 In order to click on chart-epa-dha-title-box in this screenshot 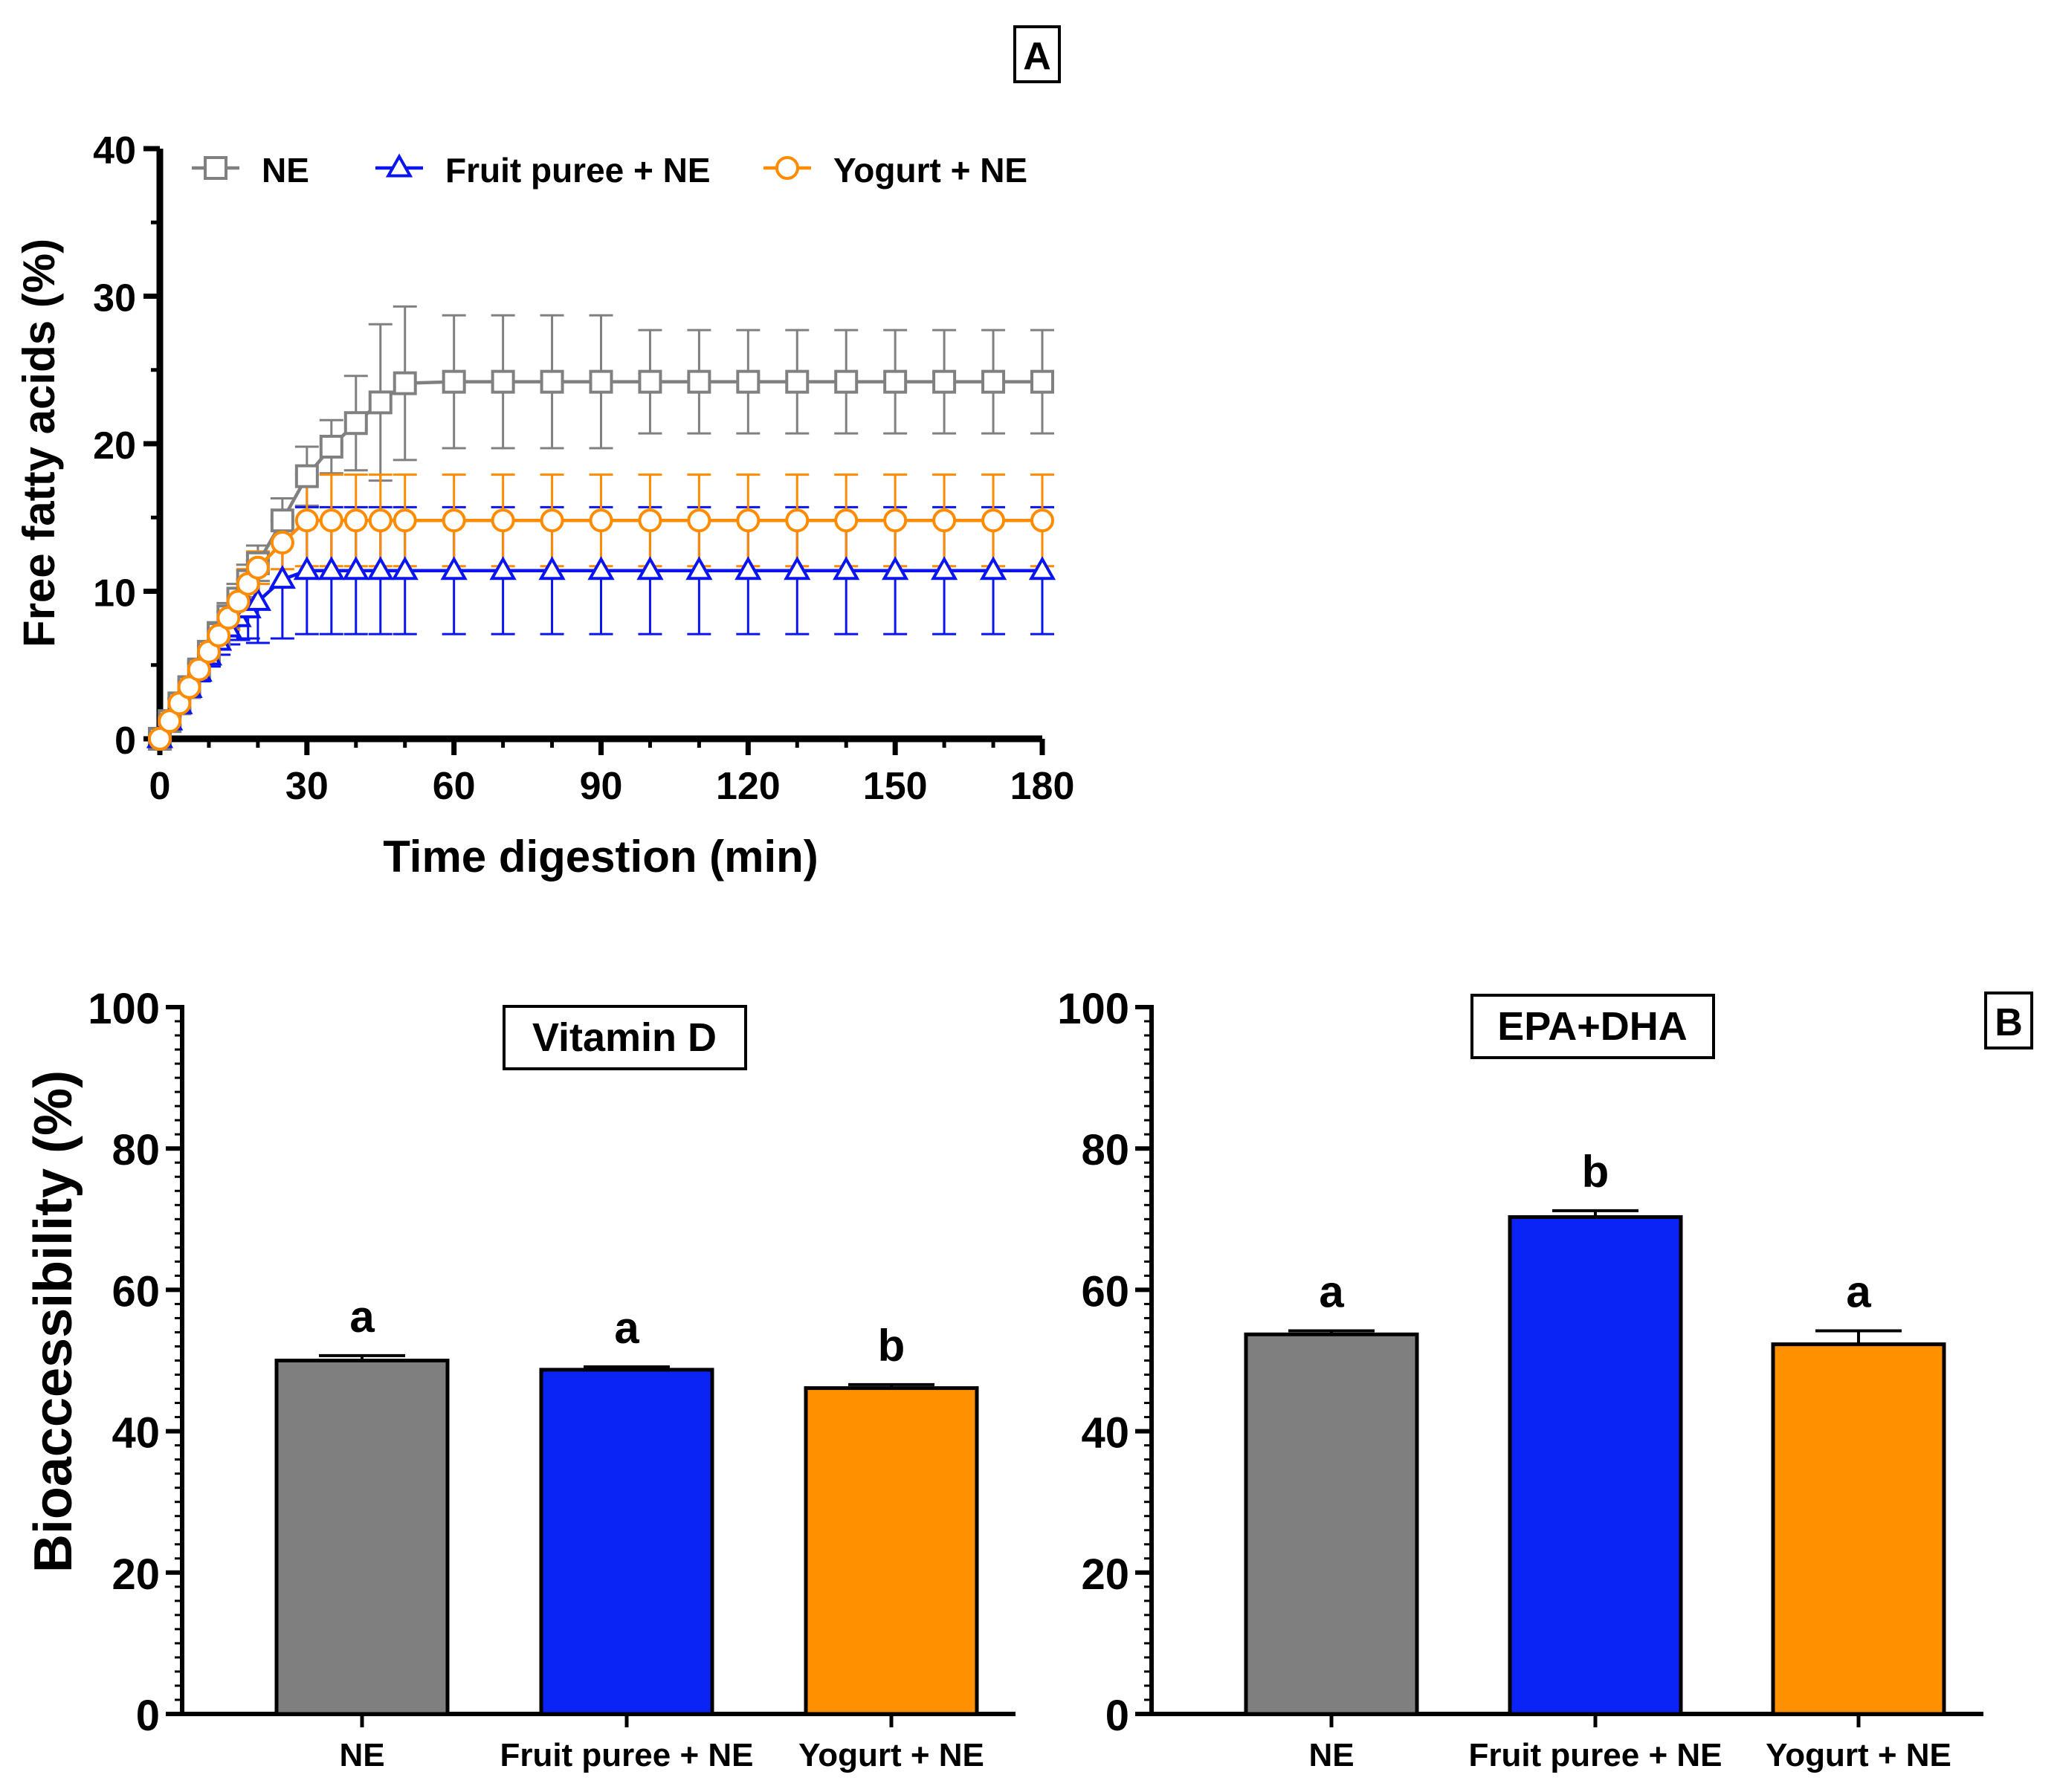, I will do `click(1593, 1026)`.